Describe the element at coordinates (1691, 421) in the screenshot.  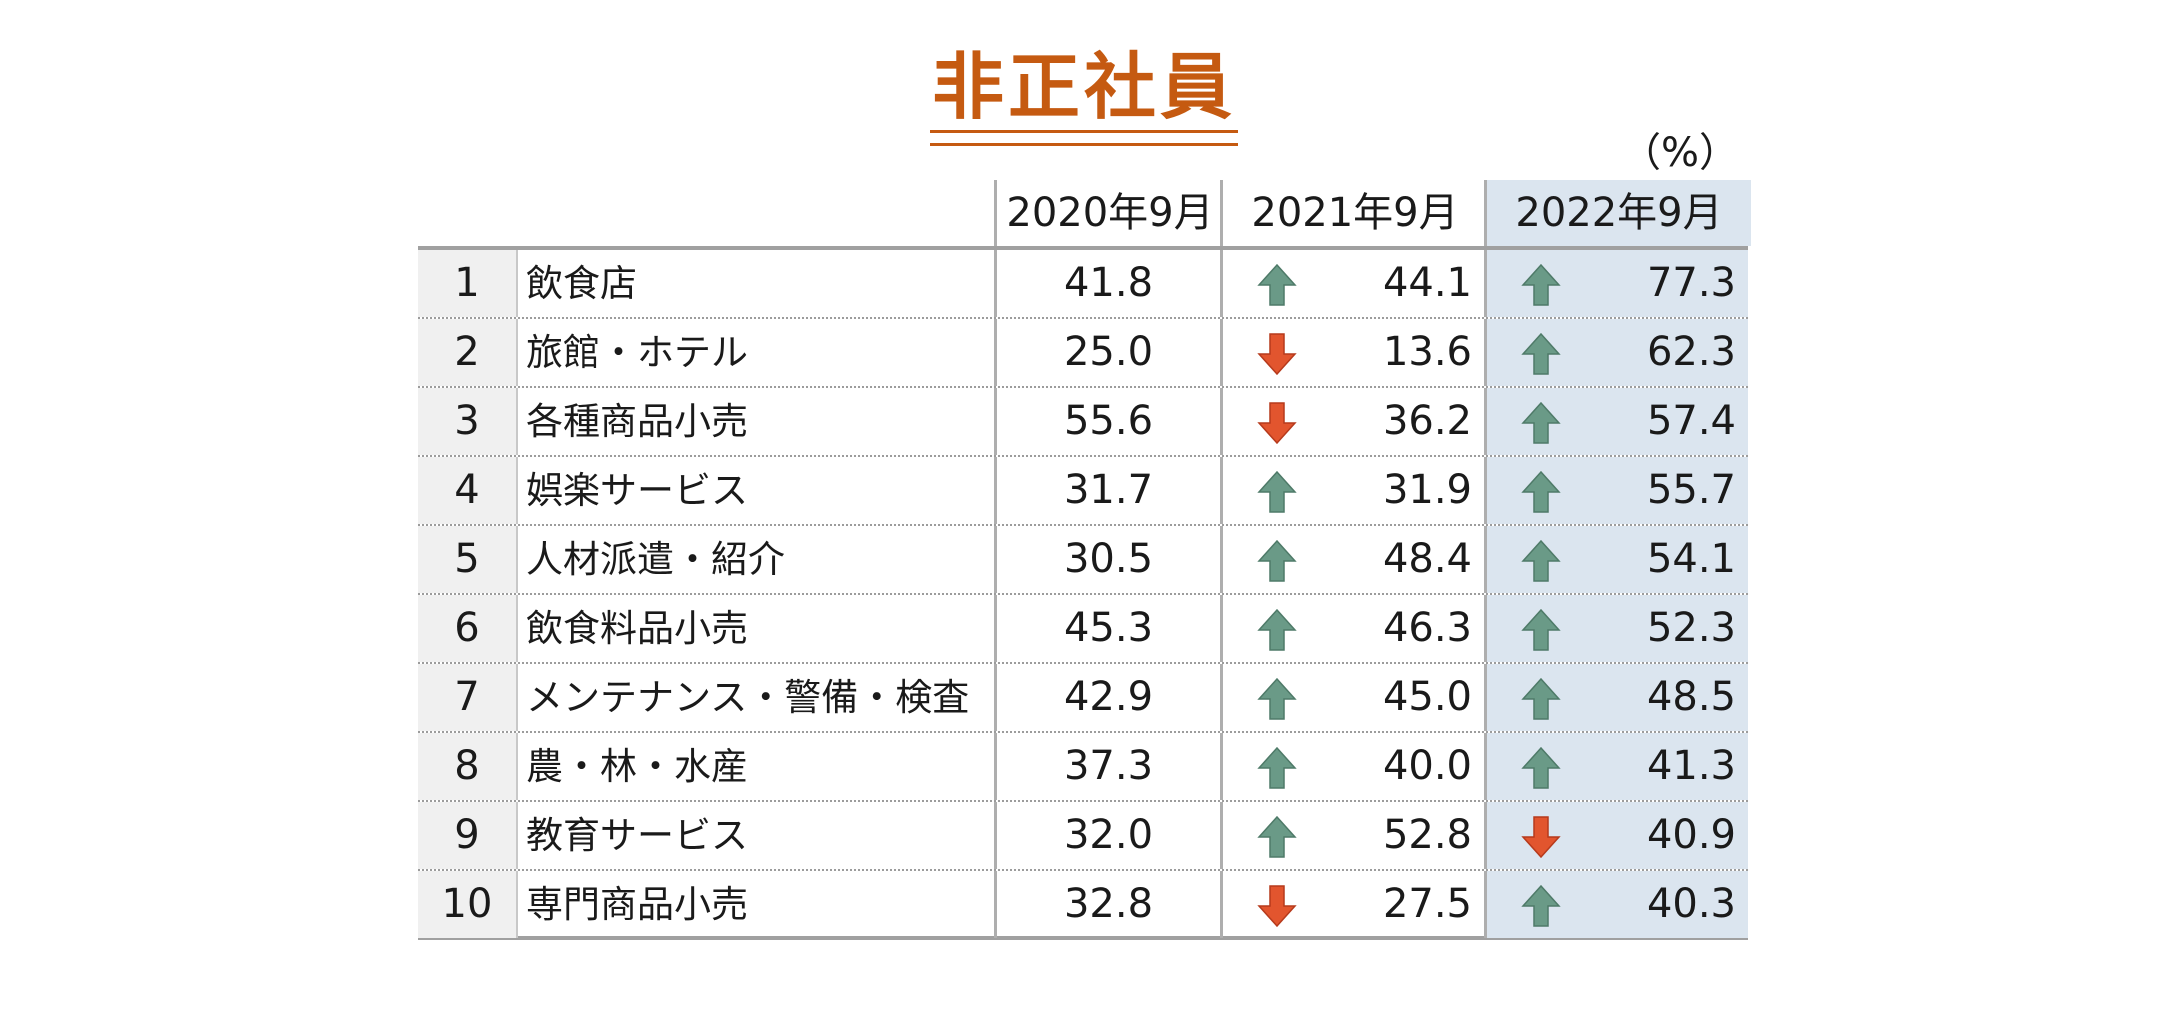
I see `value-2022: 57.4` at that location.